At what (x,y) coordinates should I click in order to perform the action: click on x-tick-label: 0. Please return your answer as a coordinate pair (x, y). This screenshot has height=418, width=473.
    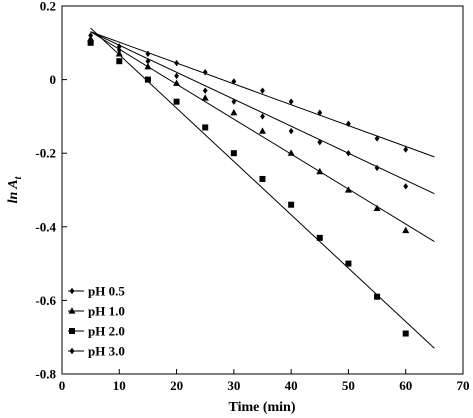
    Looking at the image, I should click on (62, 385).